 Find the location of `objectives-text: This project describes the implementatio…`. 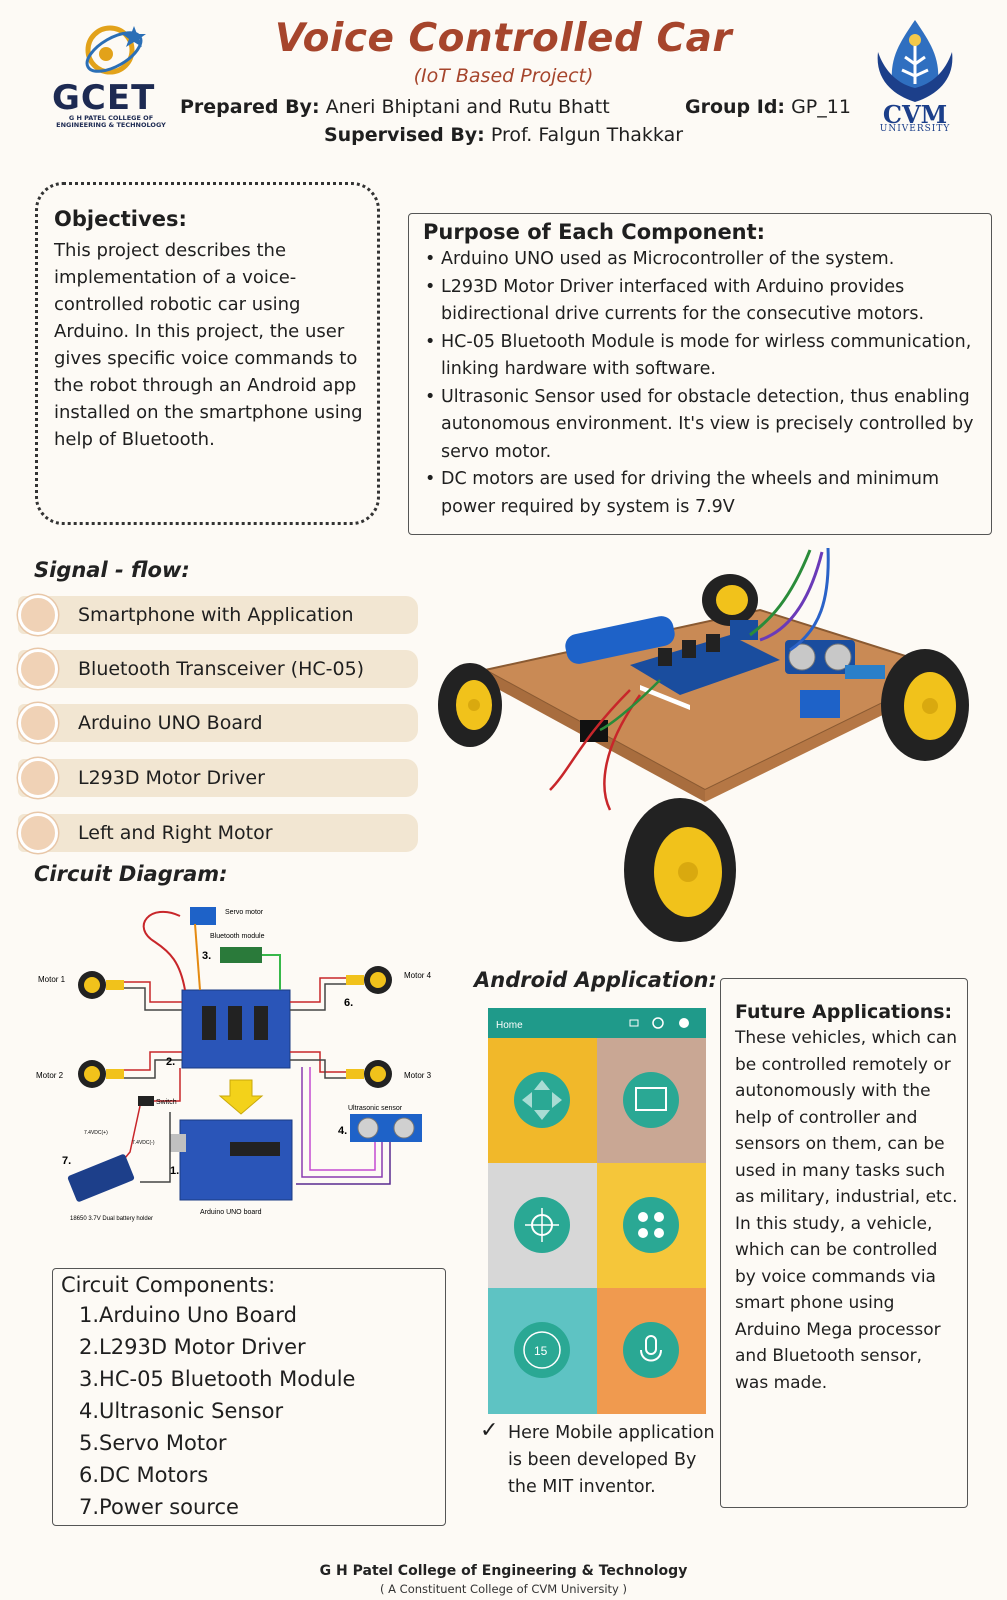

objectives-text: This project describes the implementatio… is located at coordinates (208, 345).